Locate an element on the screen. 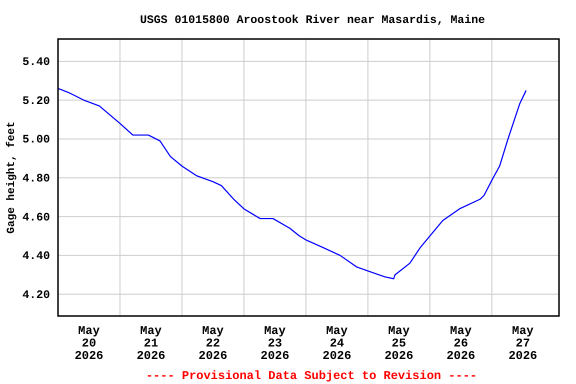  y-axis-title: Gage height, feet is located at coordinates (11, 177).